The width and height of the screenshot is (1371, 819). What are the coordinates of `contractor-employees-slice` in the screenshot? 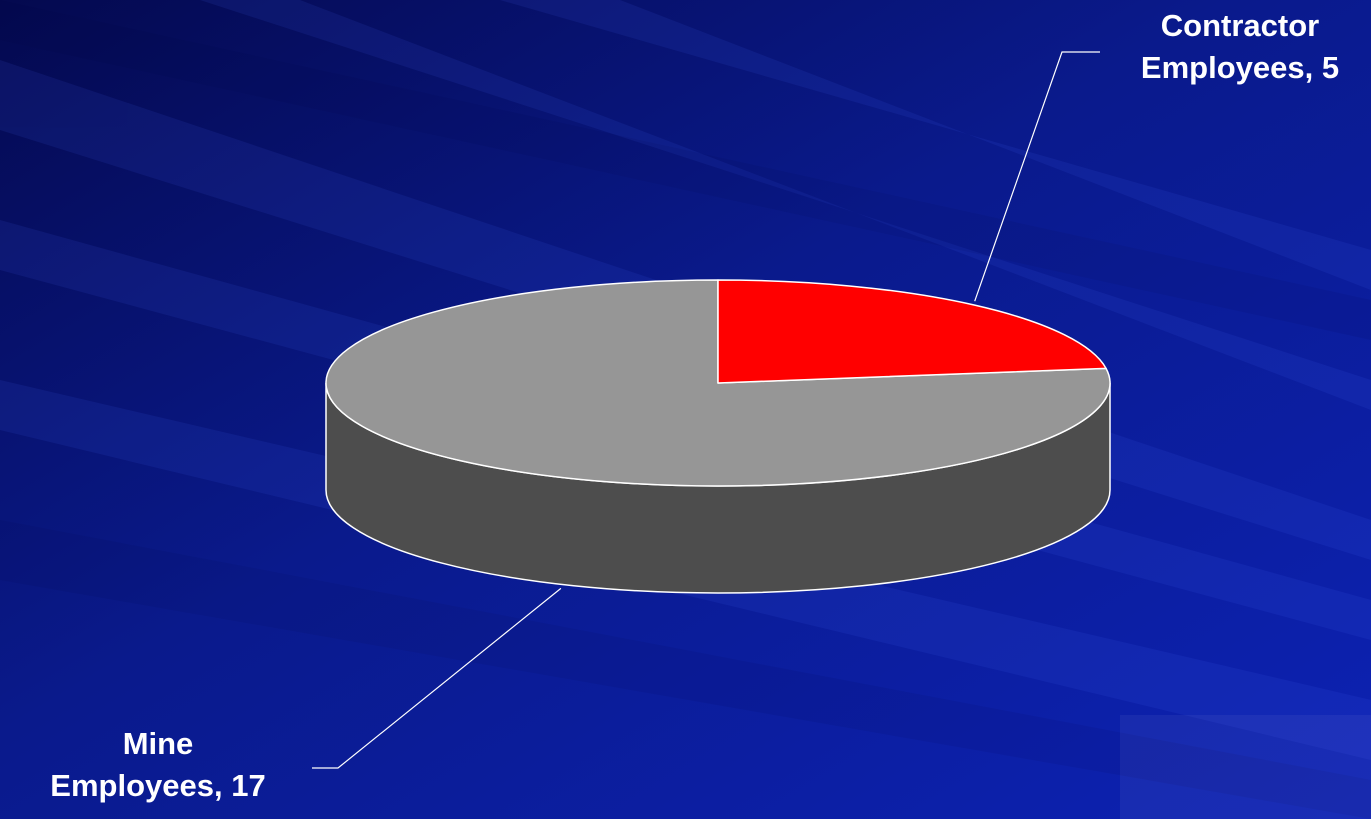 It's located at (912, 331).